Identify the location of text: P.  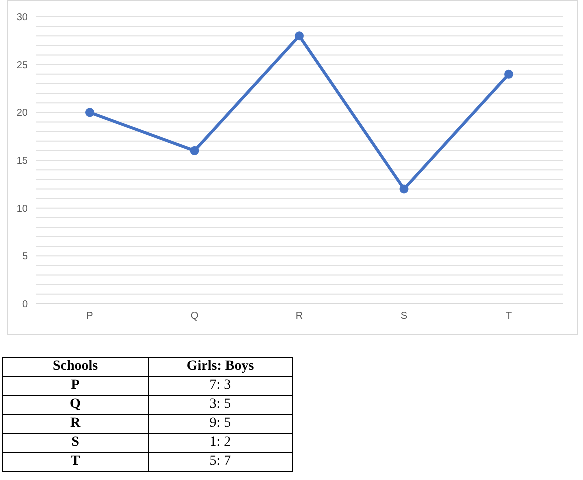
(75, 386).